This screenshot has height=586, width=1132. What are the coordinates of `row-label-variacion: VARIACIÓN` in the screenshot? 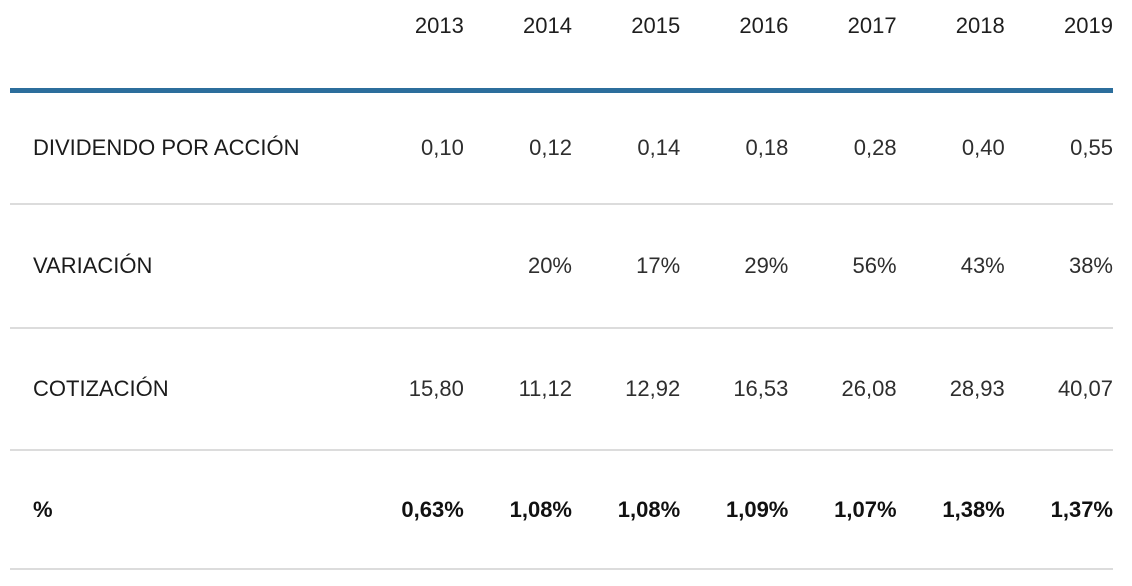 It's located at (183, 266).